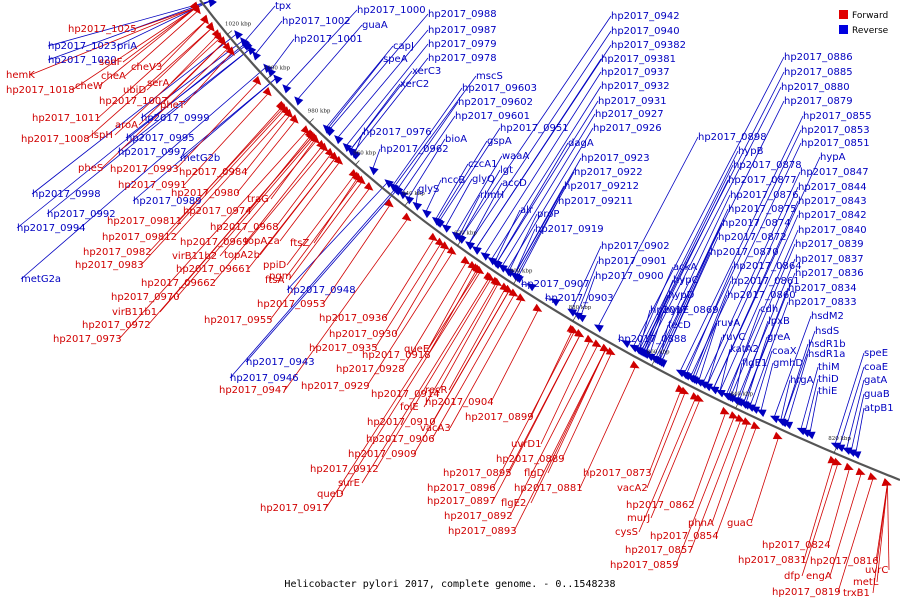  Describe the element at coordinates (335, 386) in the screenshot. I see `feature-label-hp2017-0929: hp2017_0929` at that location.